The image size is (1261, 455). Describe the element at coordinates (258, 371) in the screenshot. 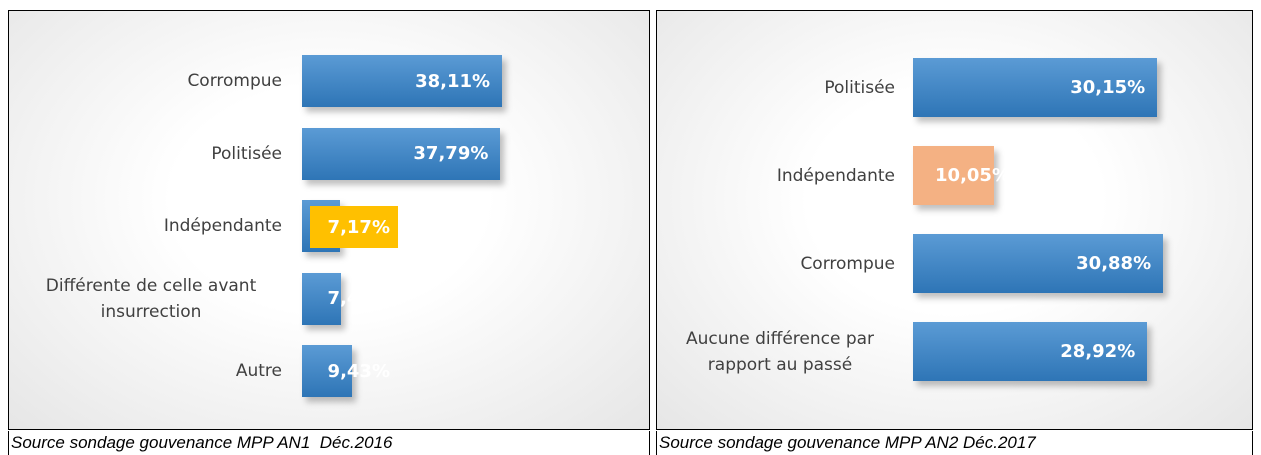

I see `category-text: Autre` at that location.